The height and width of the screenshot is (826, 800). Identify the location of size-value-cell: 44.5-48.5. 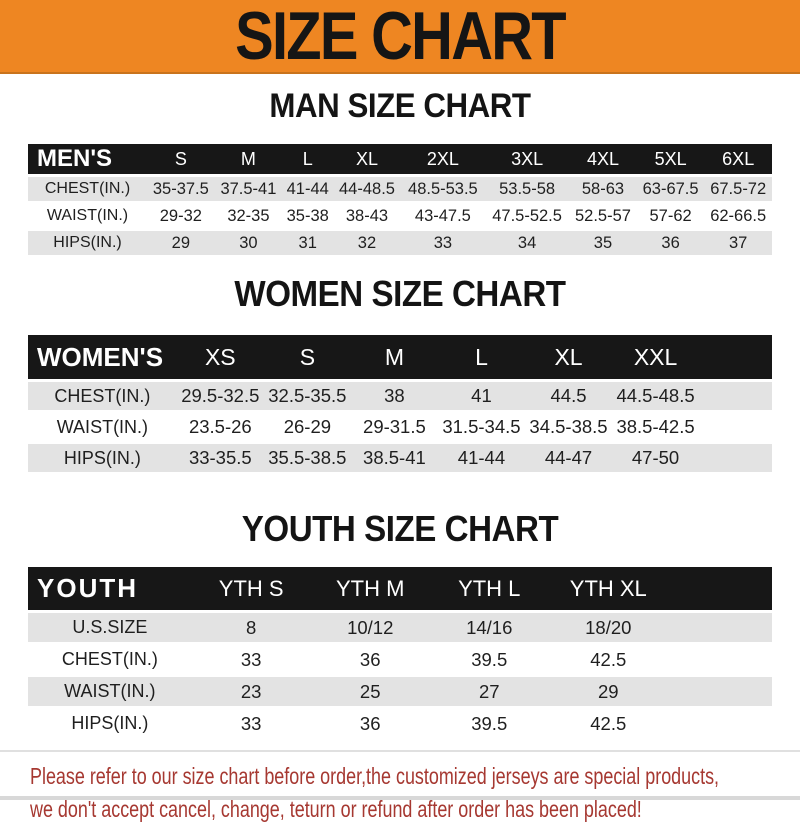
(656, 396).